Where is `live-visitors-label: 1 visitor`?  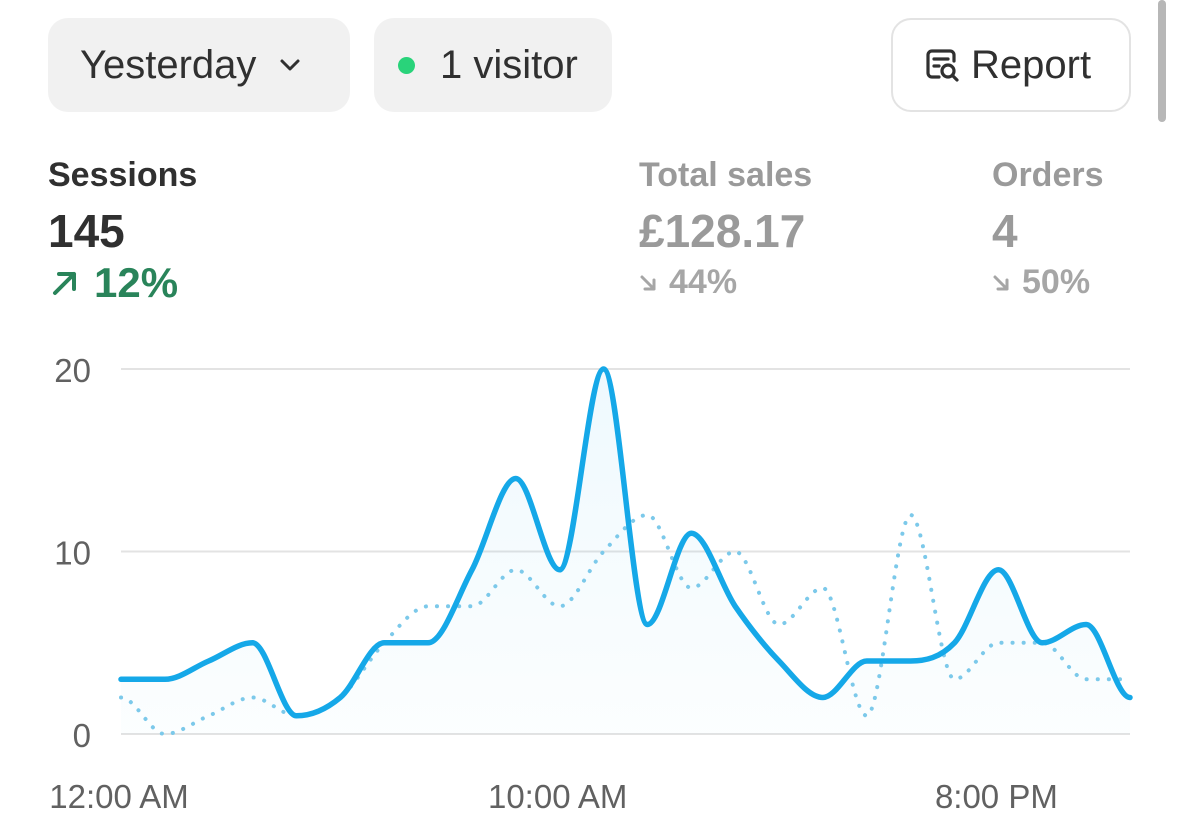 live-visitors-label: 1 visitor is located at coordinates (509, 64).